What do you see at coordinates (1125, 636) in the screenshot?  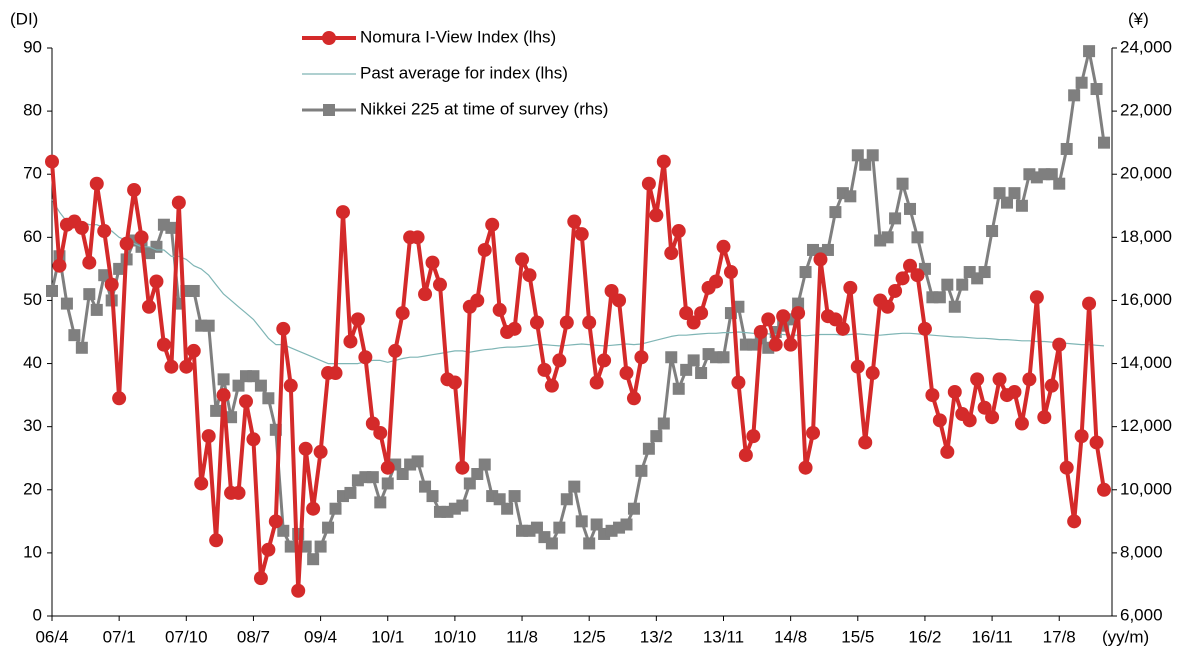 I see `x-axis-label: (yy/m)` at bounding box center [1125, 636].